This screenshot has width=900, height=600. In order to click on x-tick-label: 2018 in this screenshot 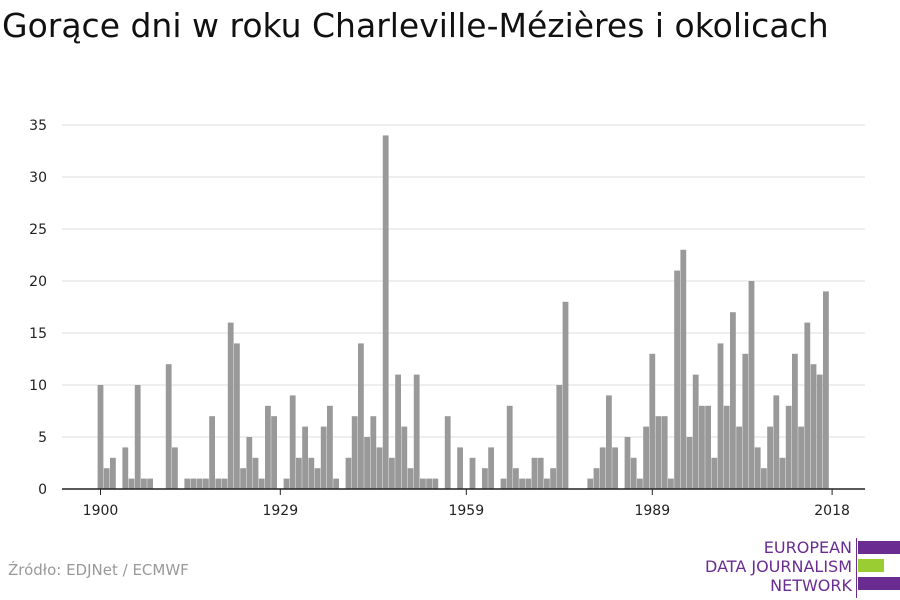, I will do `click(832, 511)`.